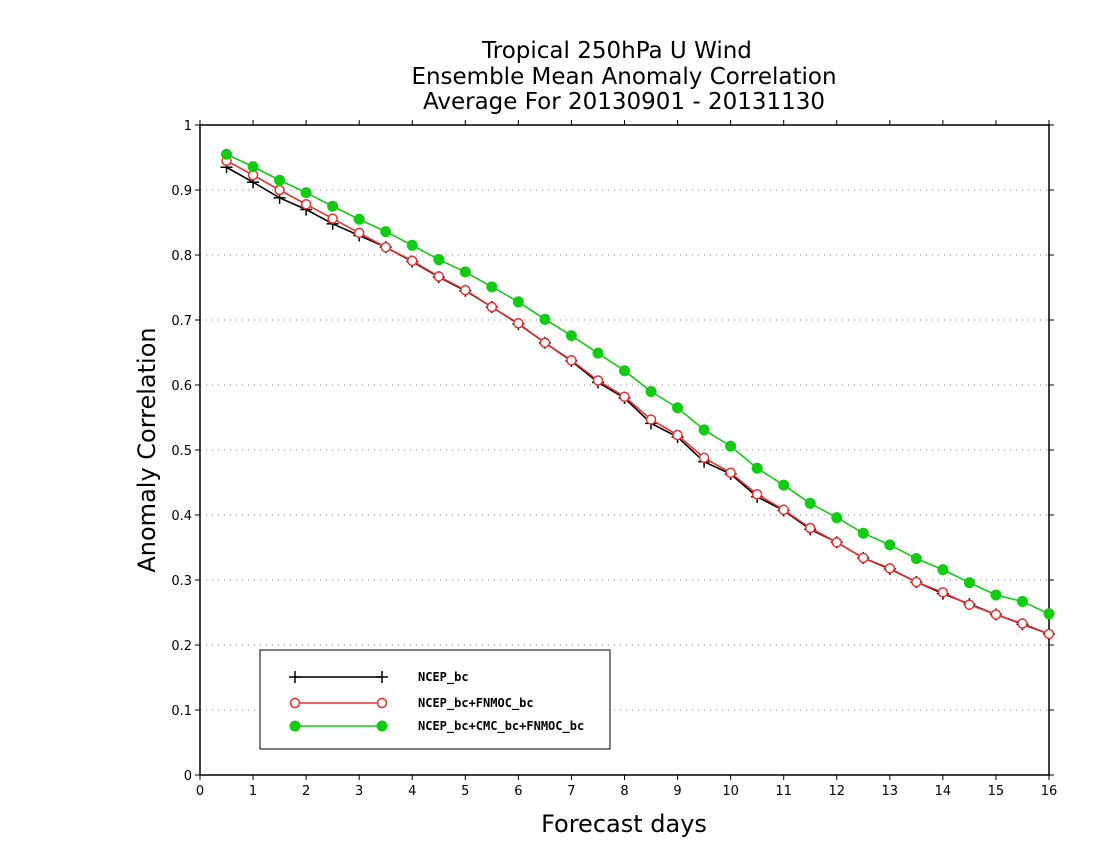  I want to click on y-tick-label: 0.6, so click(181, 386).